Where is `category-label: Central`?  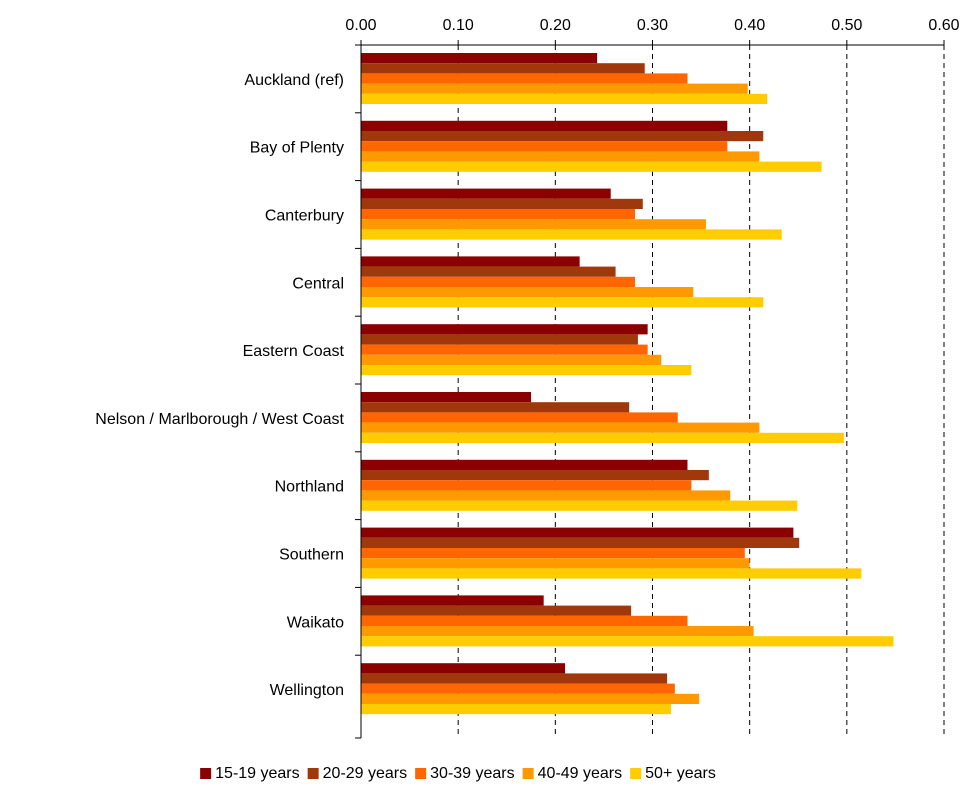
category-label: Central is located at coordinates (318, 283).